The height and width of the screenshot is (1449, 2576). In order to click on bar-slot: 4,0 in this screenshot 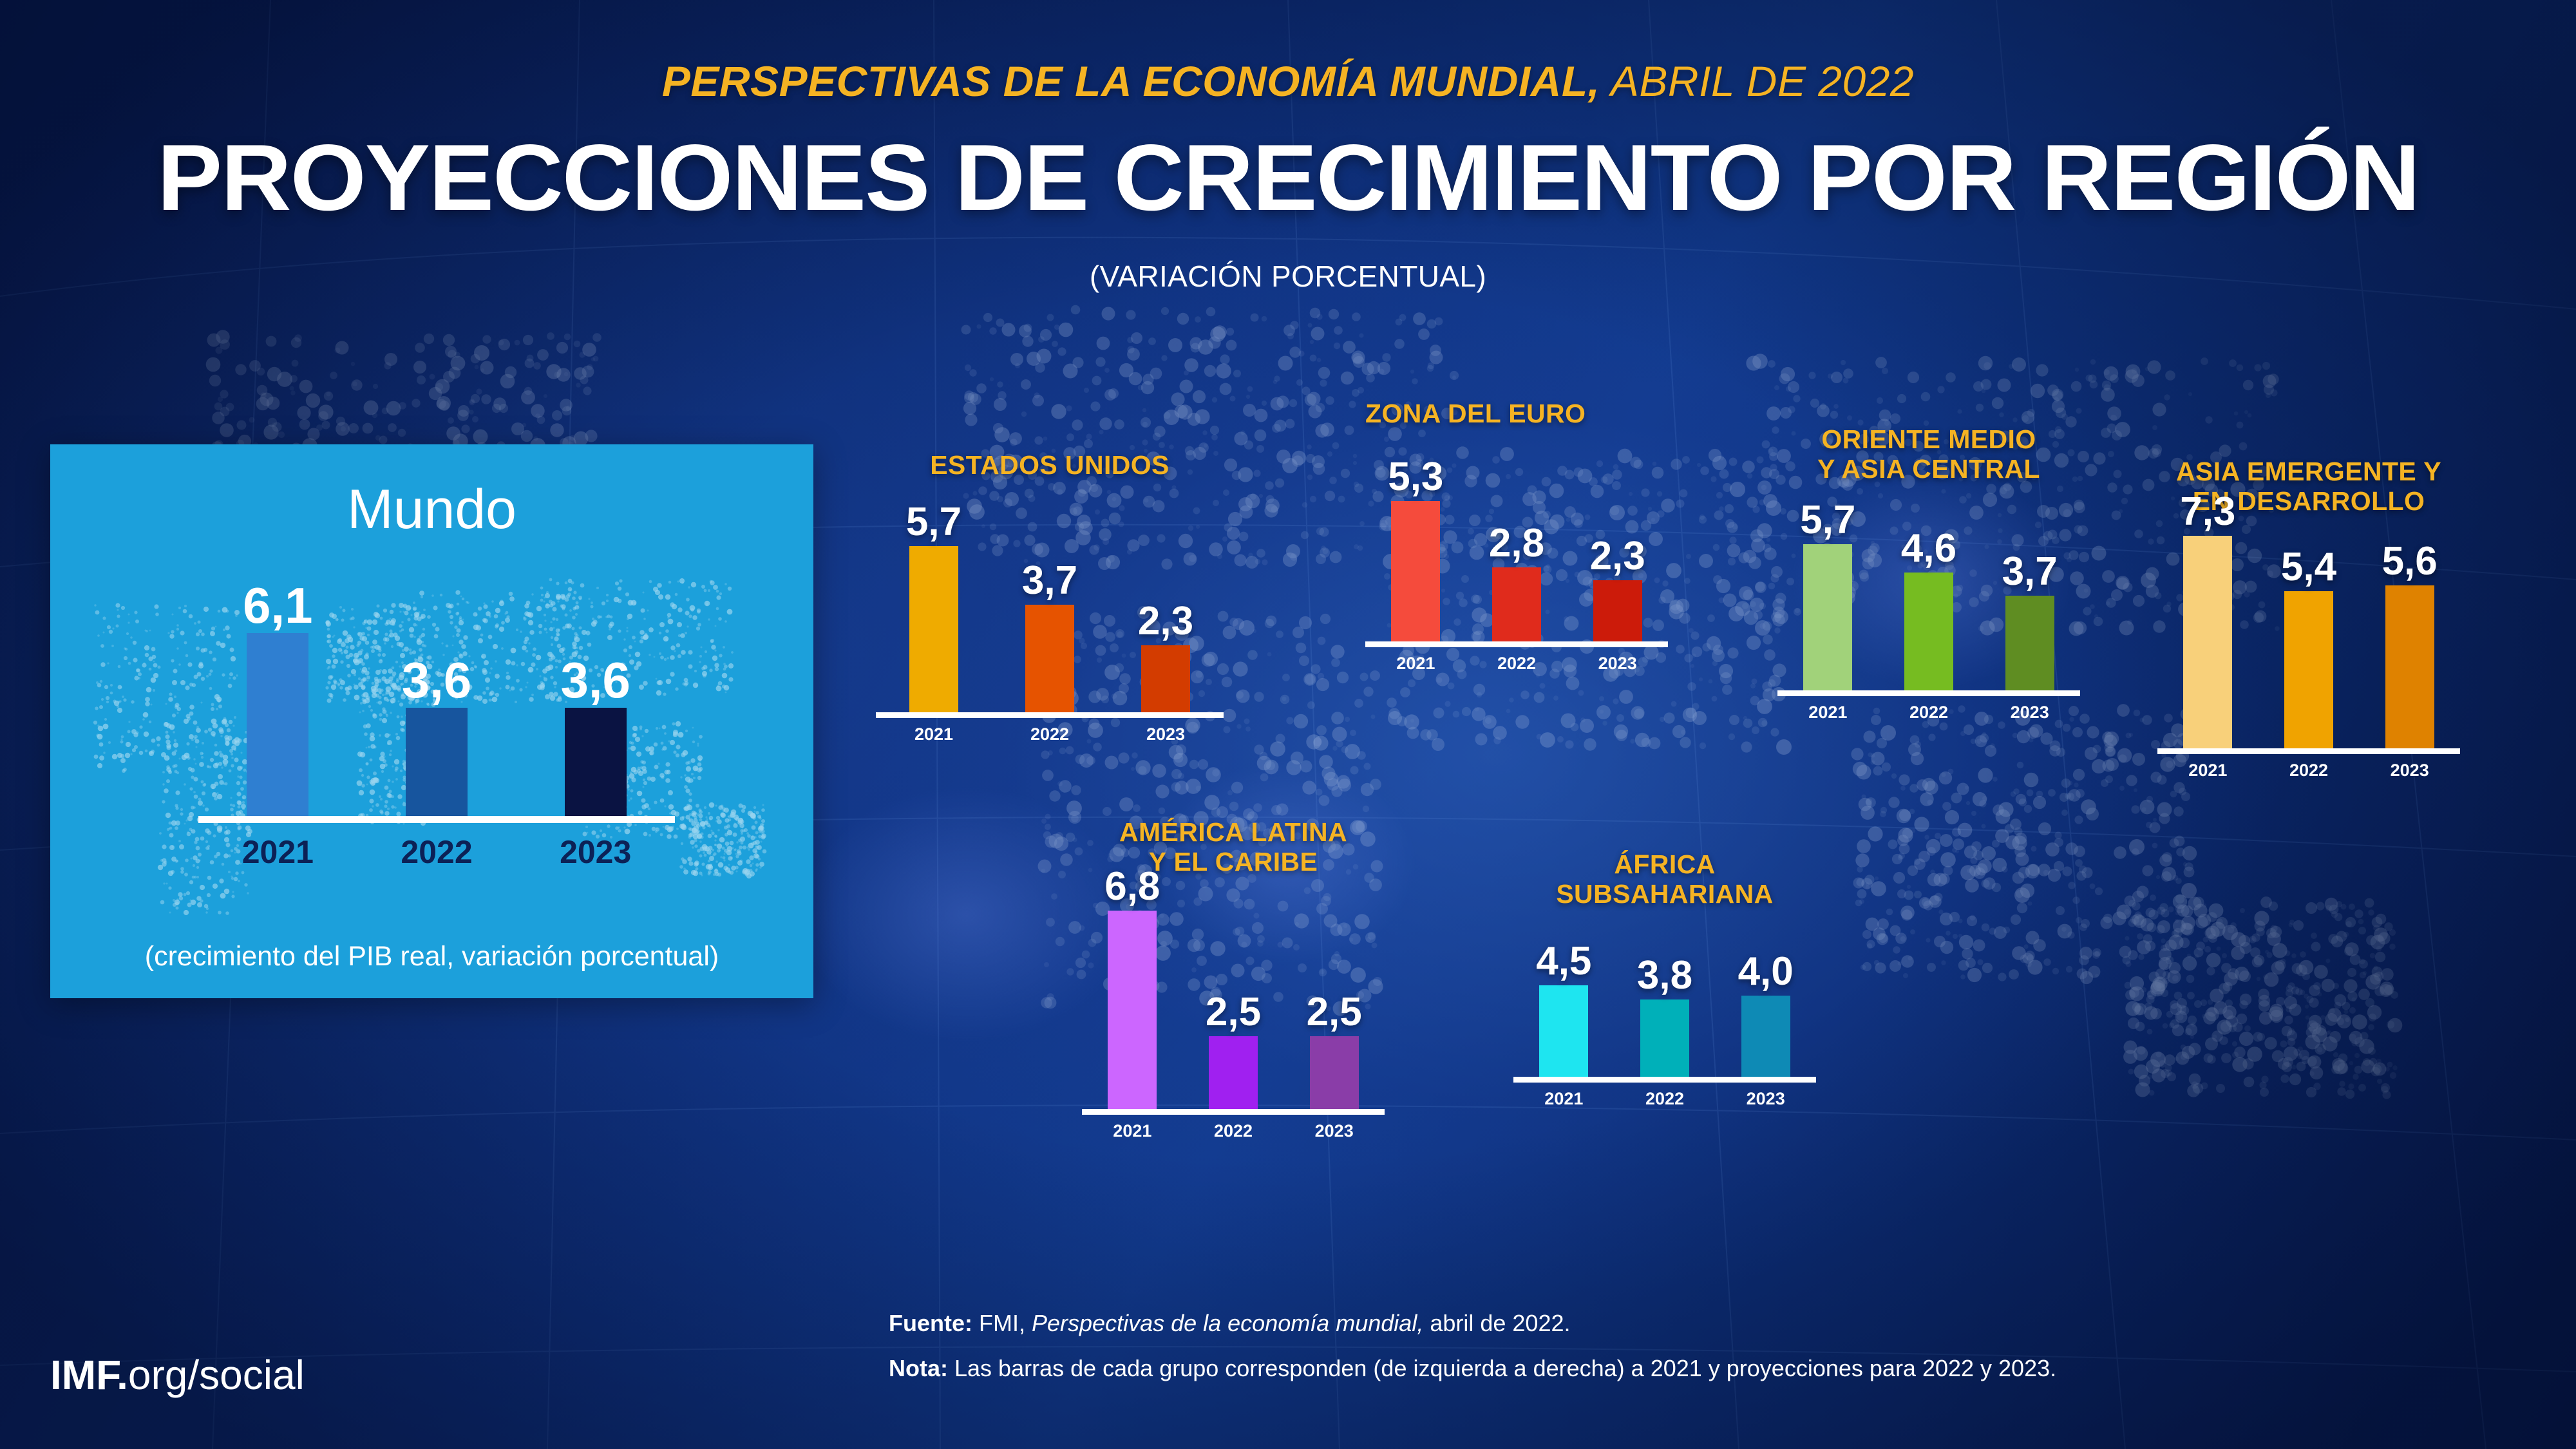, I will do `click(1766, 1014)`.